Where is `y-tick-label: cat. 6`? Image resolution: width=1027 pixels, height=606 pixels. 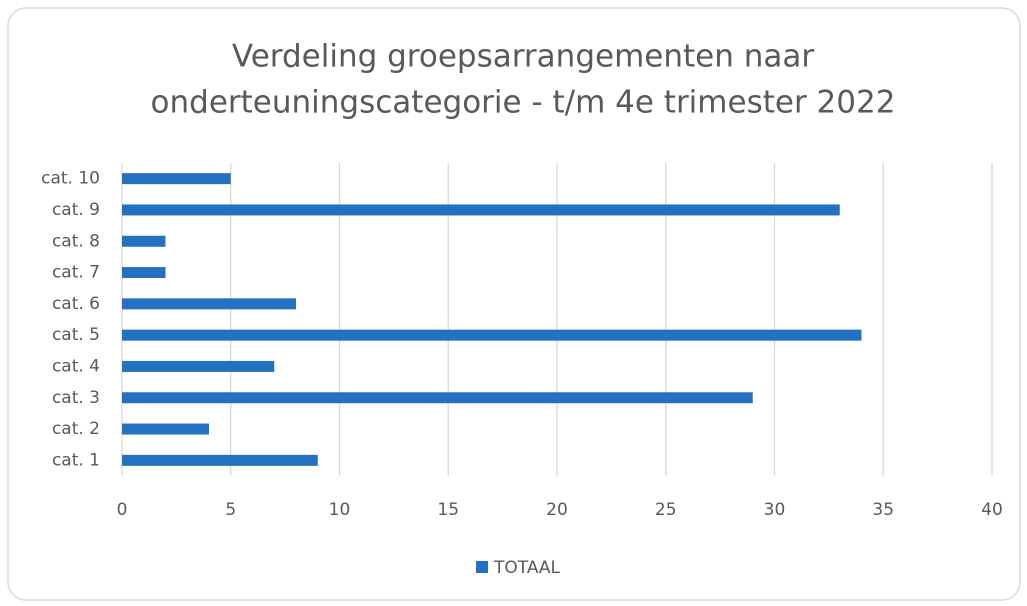
y-tick-label: cat. 6 is located at coordinates (76, 304).